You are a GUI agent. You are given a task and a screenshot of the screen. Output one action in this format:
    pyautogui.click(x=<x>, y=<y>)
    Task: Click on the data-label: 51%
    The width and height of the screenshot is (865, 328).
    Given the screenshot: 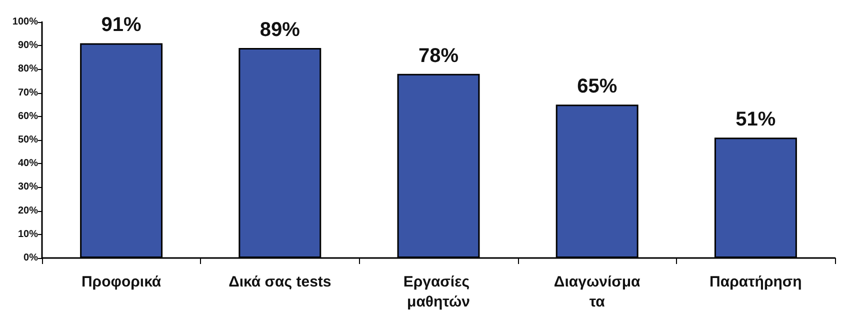 What is the action you would take?
    pyautogui.click(x=756, y=119)
    